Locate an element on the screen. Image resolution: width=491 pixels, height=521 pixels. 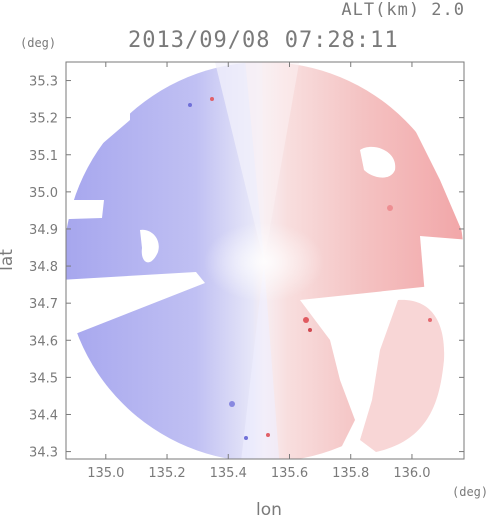
y-tick-label: 34.3 is located at coordinates (43, 453).